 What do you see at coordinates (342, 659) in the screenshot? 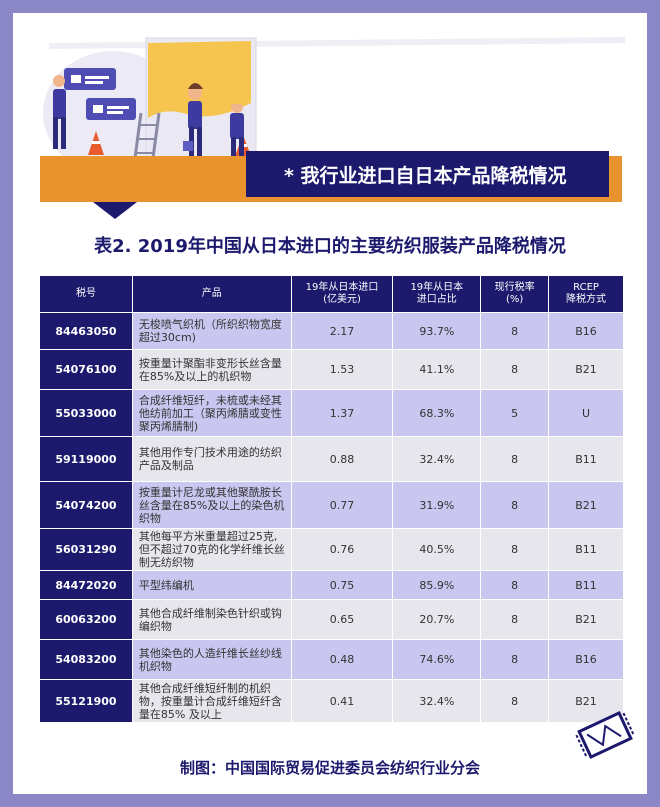
I see `import-value-cell: 0.48` at bounding box center [342, 659].